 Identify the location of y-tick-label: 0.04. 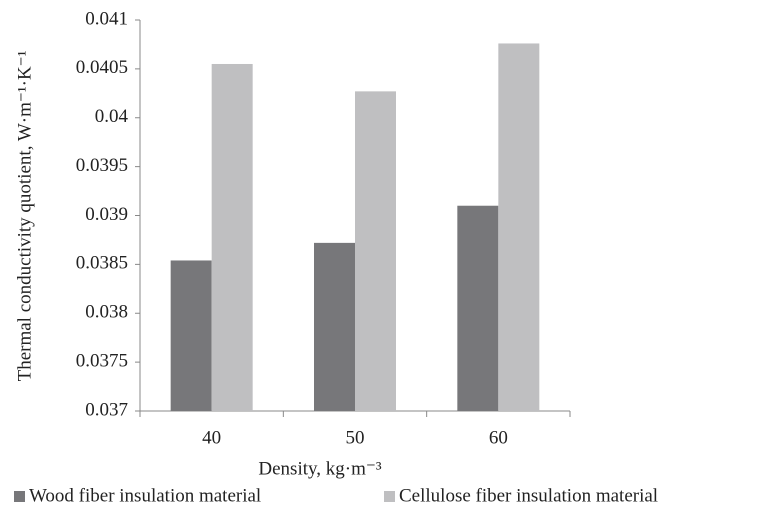
(112, 116).